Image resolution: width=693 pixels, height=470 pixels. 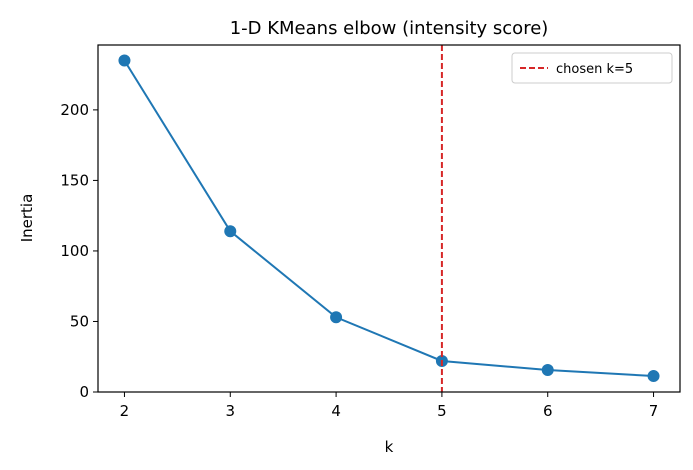 I want to click on y-tick-label: 50, so click(x=79, y=321).